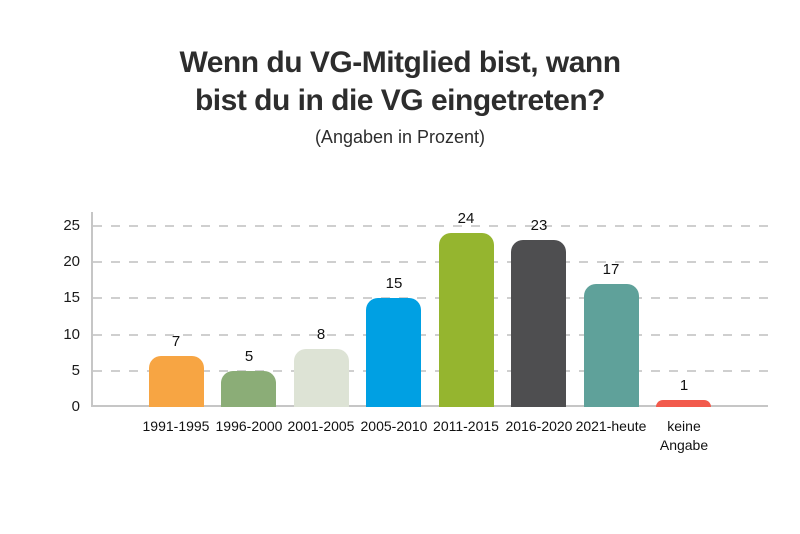  What do you see at coordinates (611, 426) in the screenshot?
I see `x-axis-label: 2021-heute` at bounding box center [611, 426].